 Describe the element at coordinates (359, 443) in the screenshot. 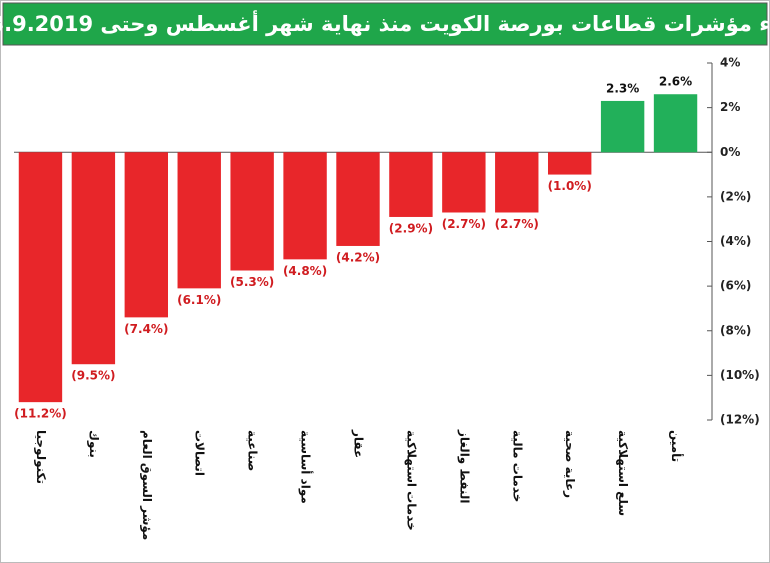

I see `x-tick-label: عقار` at that location.